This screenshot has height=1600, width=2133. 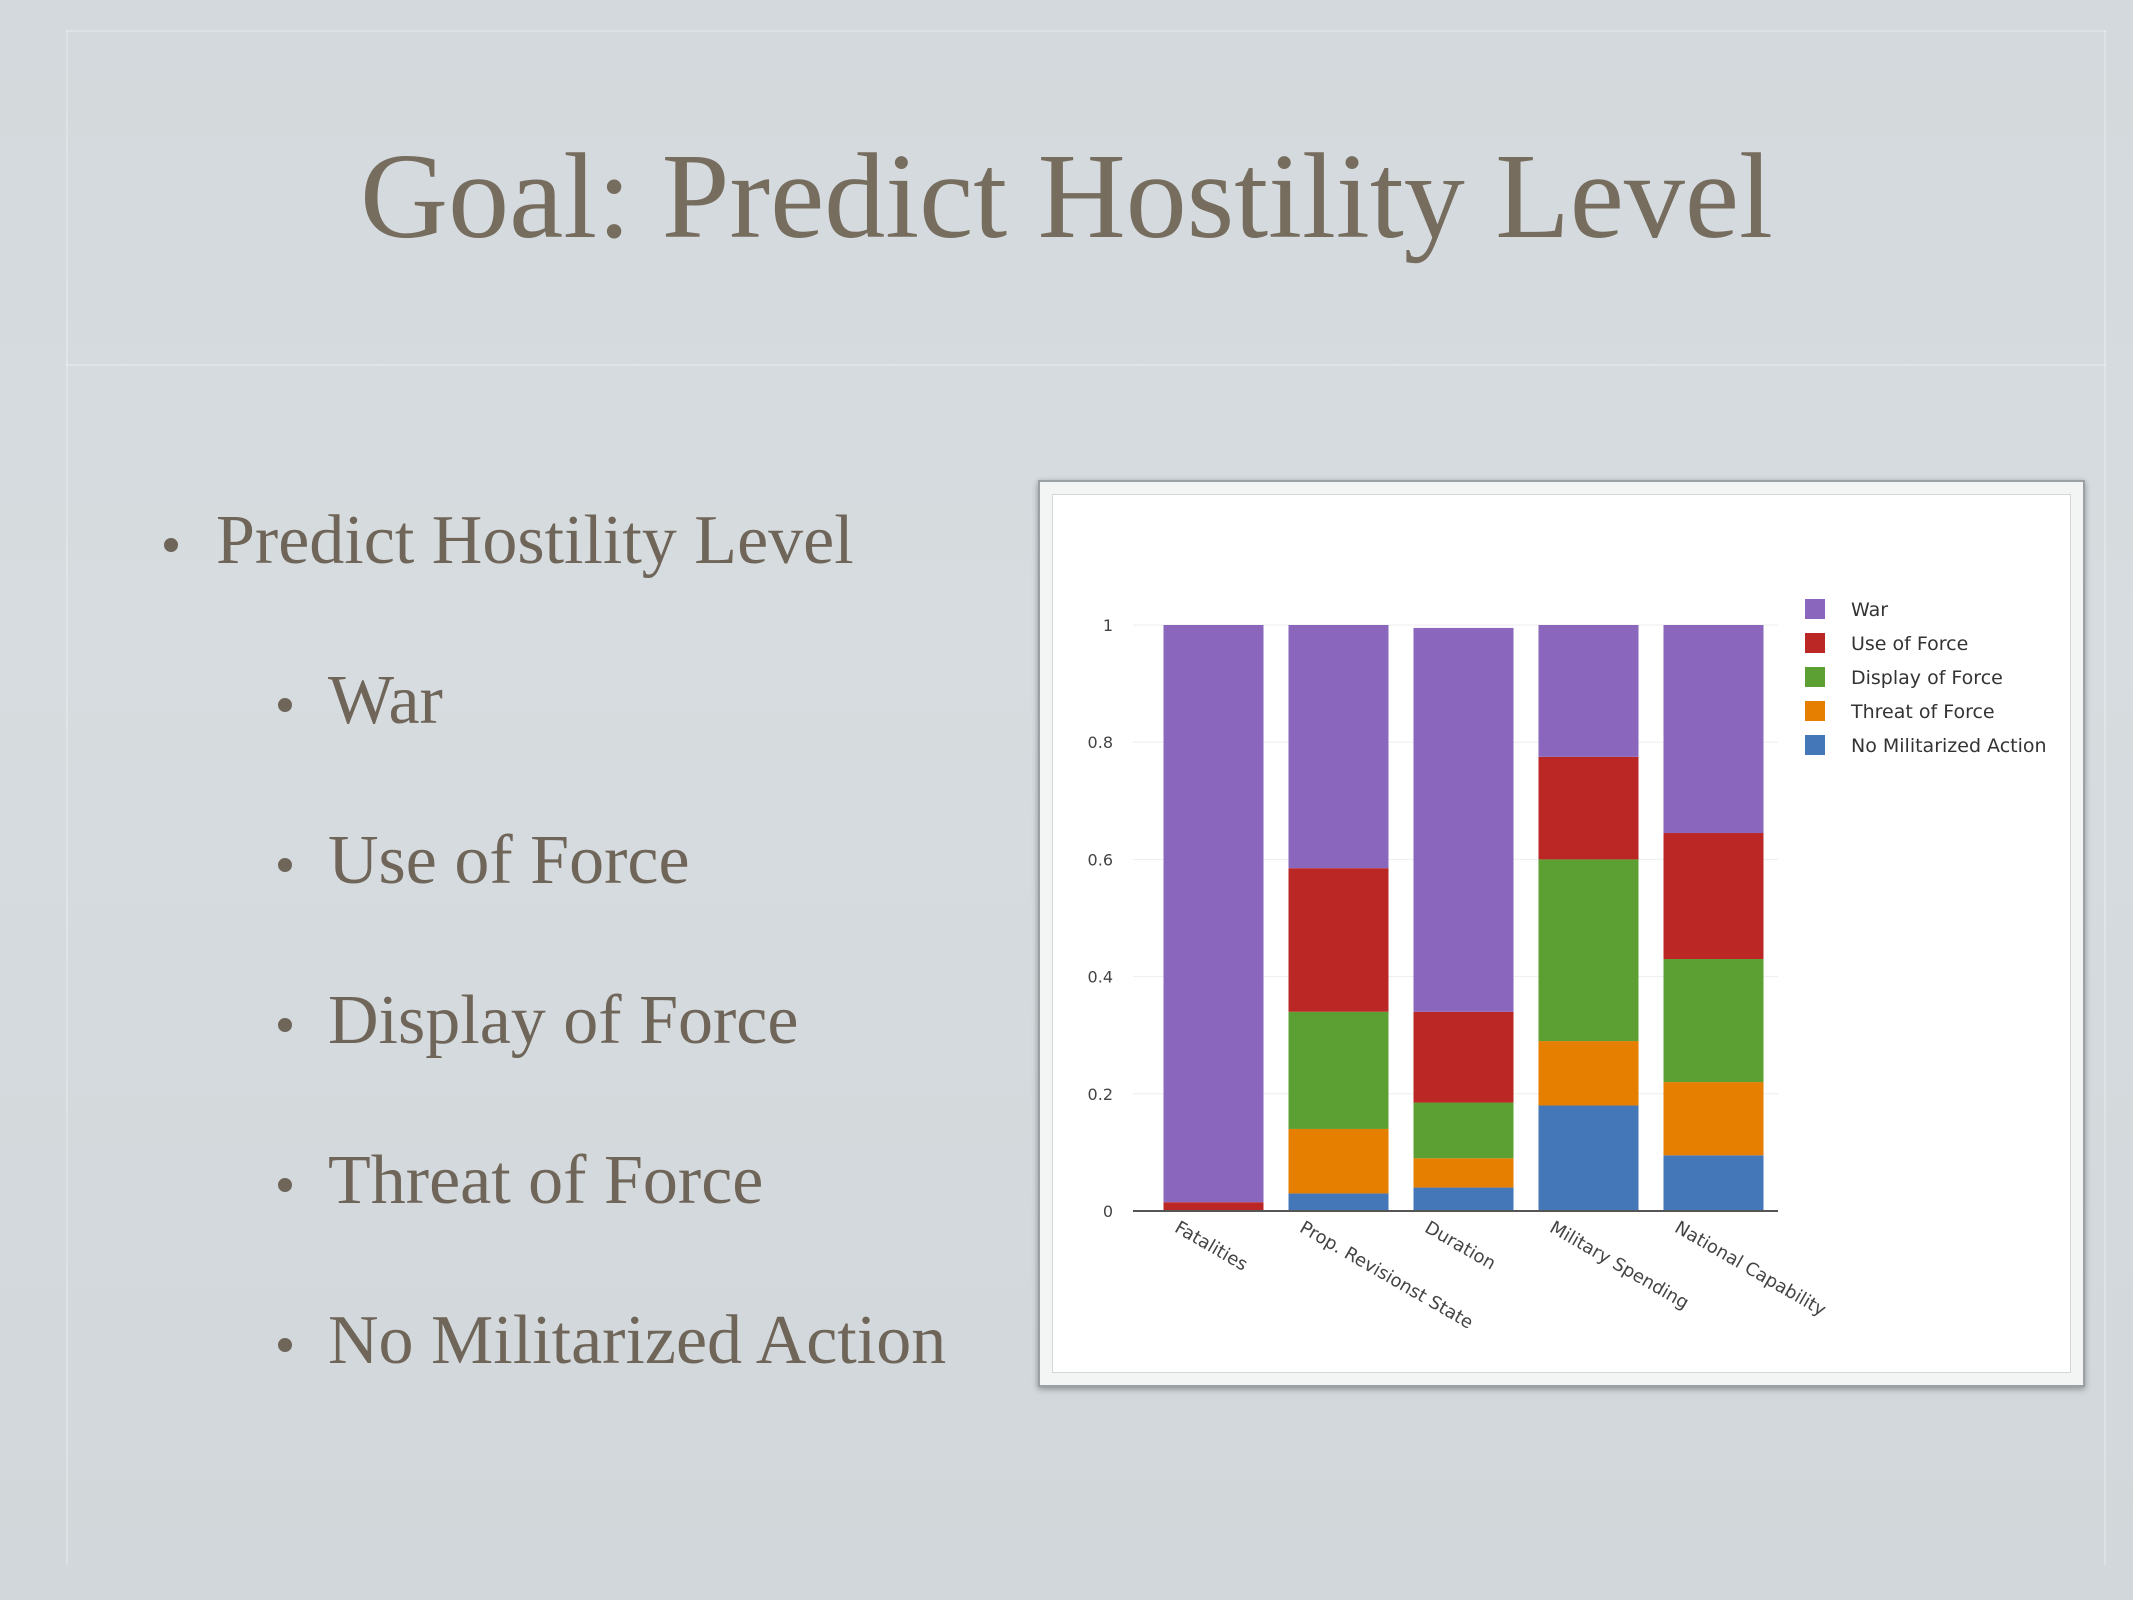 What do you see at coordinates (1927, 678) in the screenshot?
I see `legend-label: Display of Force` at bounding box center [1927, 678].